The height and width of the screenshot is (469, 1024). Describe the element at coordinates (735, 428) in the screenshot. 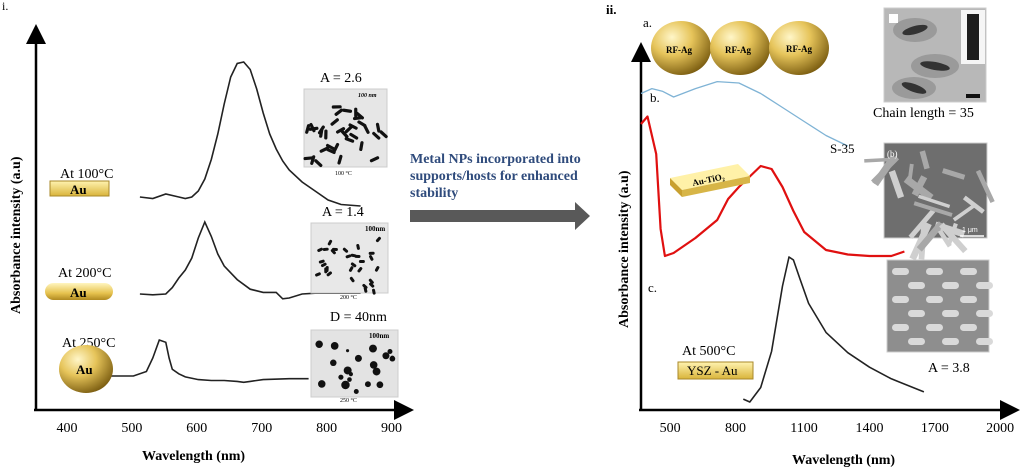

I see `right-x-tick-800: 800` at that location.